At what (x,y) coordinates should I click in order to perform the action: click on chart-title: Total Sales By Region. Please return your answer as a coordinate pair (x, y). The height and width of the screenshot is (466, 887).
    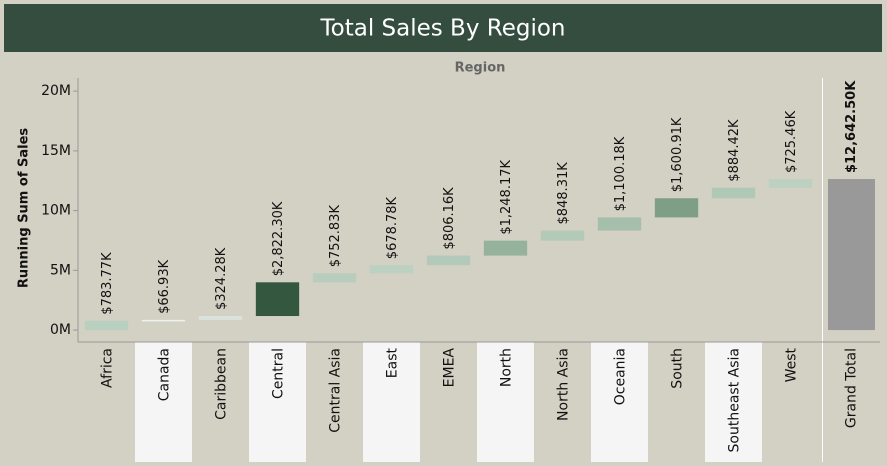
    Looking at the image, I should click on (443, 29).